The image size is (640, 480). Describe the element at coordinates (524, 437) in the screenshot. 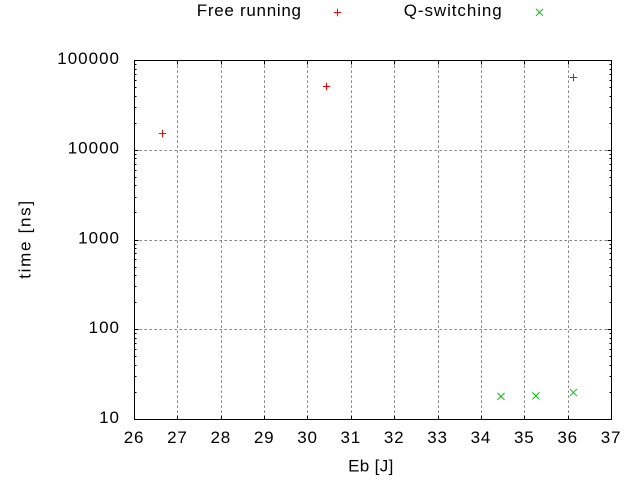

I see `svg-text: 35` at that location.